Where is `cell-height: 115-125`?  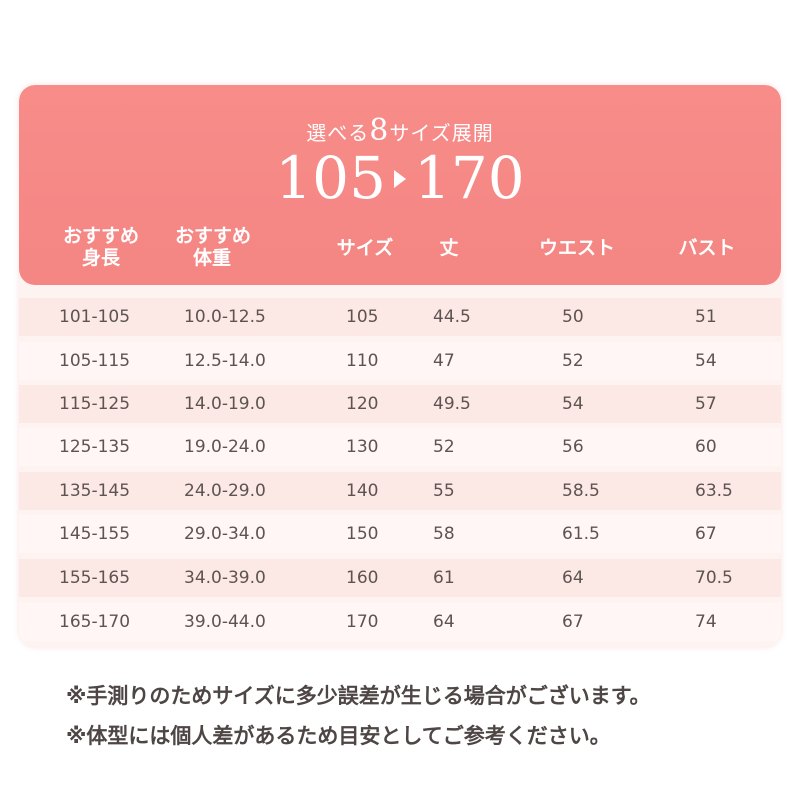
cell-height: 115-125 is located at coordinates (95, 404).